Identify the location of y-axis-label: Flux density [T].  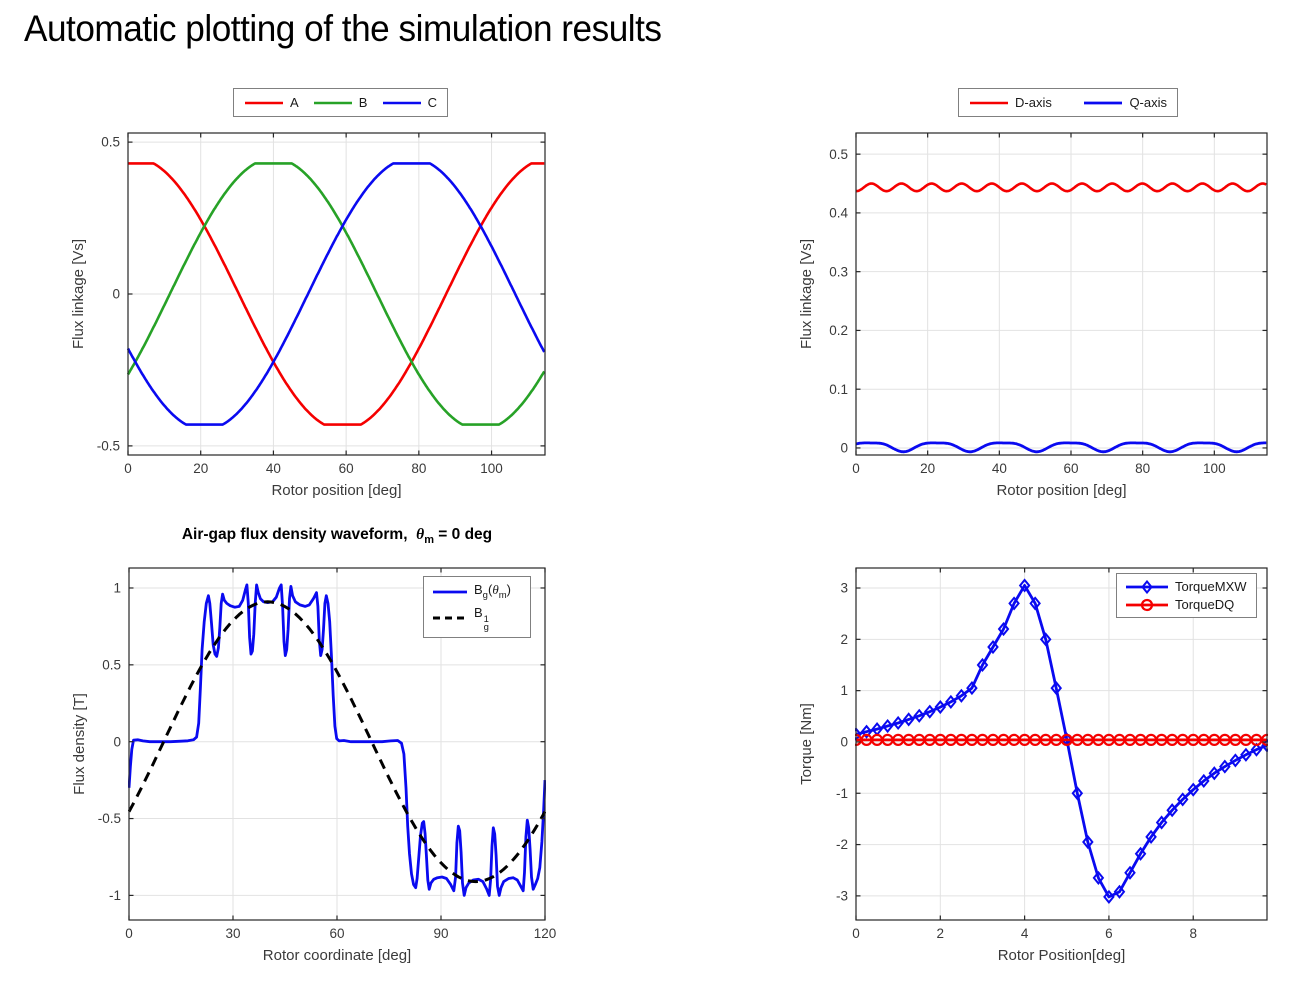
(79, 744).